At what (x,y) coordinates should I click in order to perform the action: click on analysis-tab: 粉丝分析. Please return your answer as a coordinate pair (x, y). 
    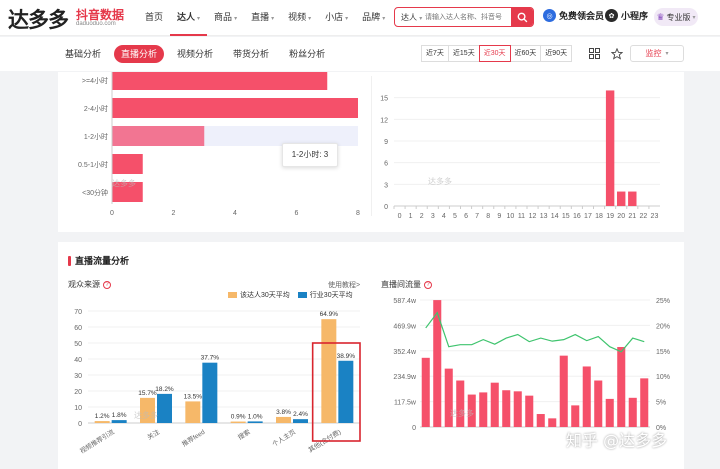
    Looking at the image, I should click on (307, 54).